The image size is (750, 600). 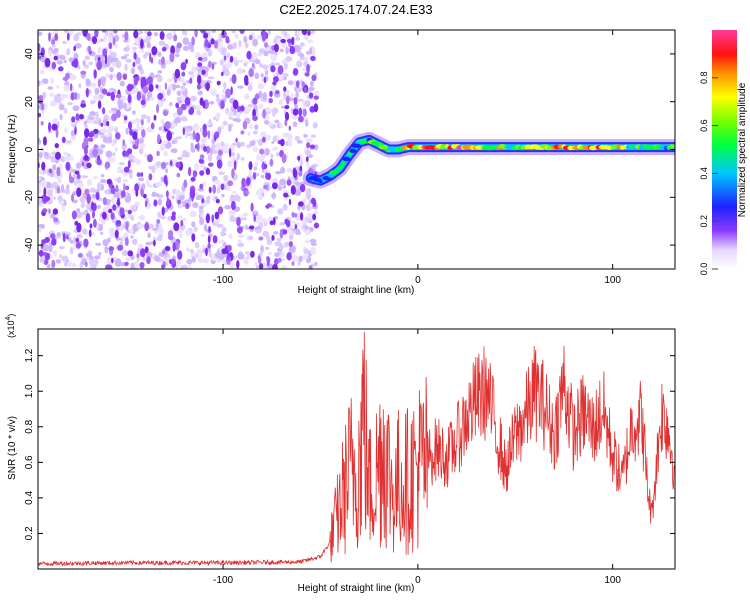 I want to click on svg-text: (x104), so click(x=10, y=326).